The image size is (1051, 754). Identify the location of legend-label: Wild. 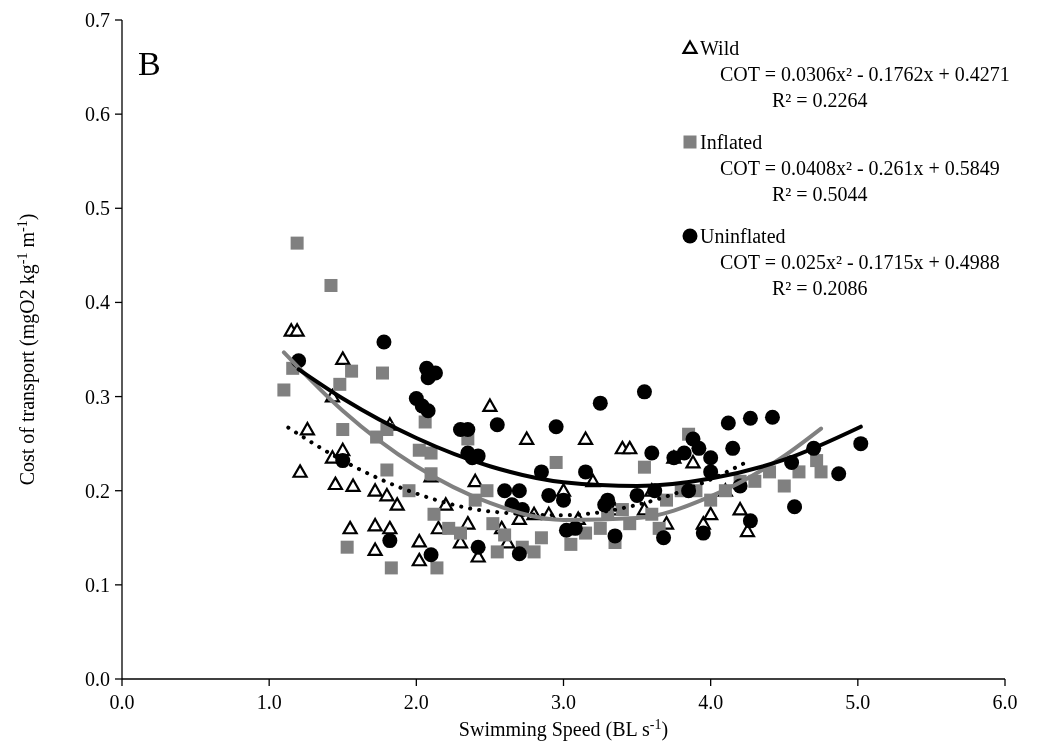
(720, 48).